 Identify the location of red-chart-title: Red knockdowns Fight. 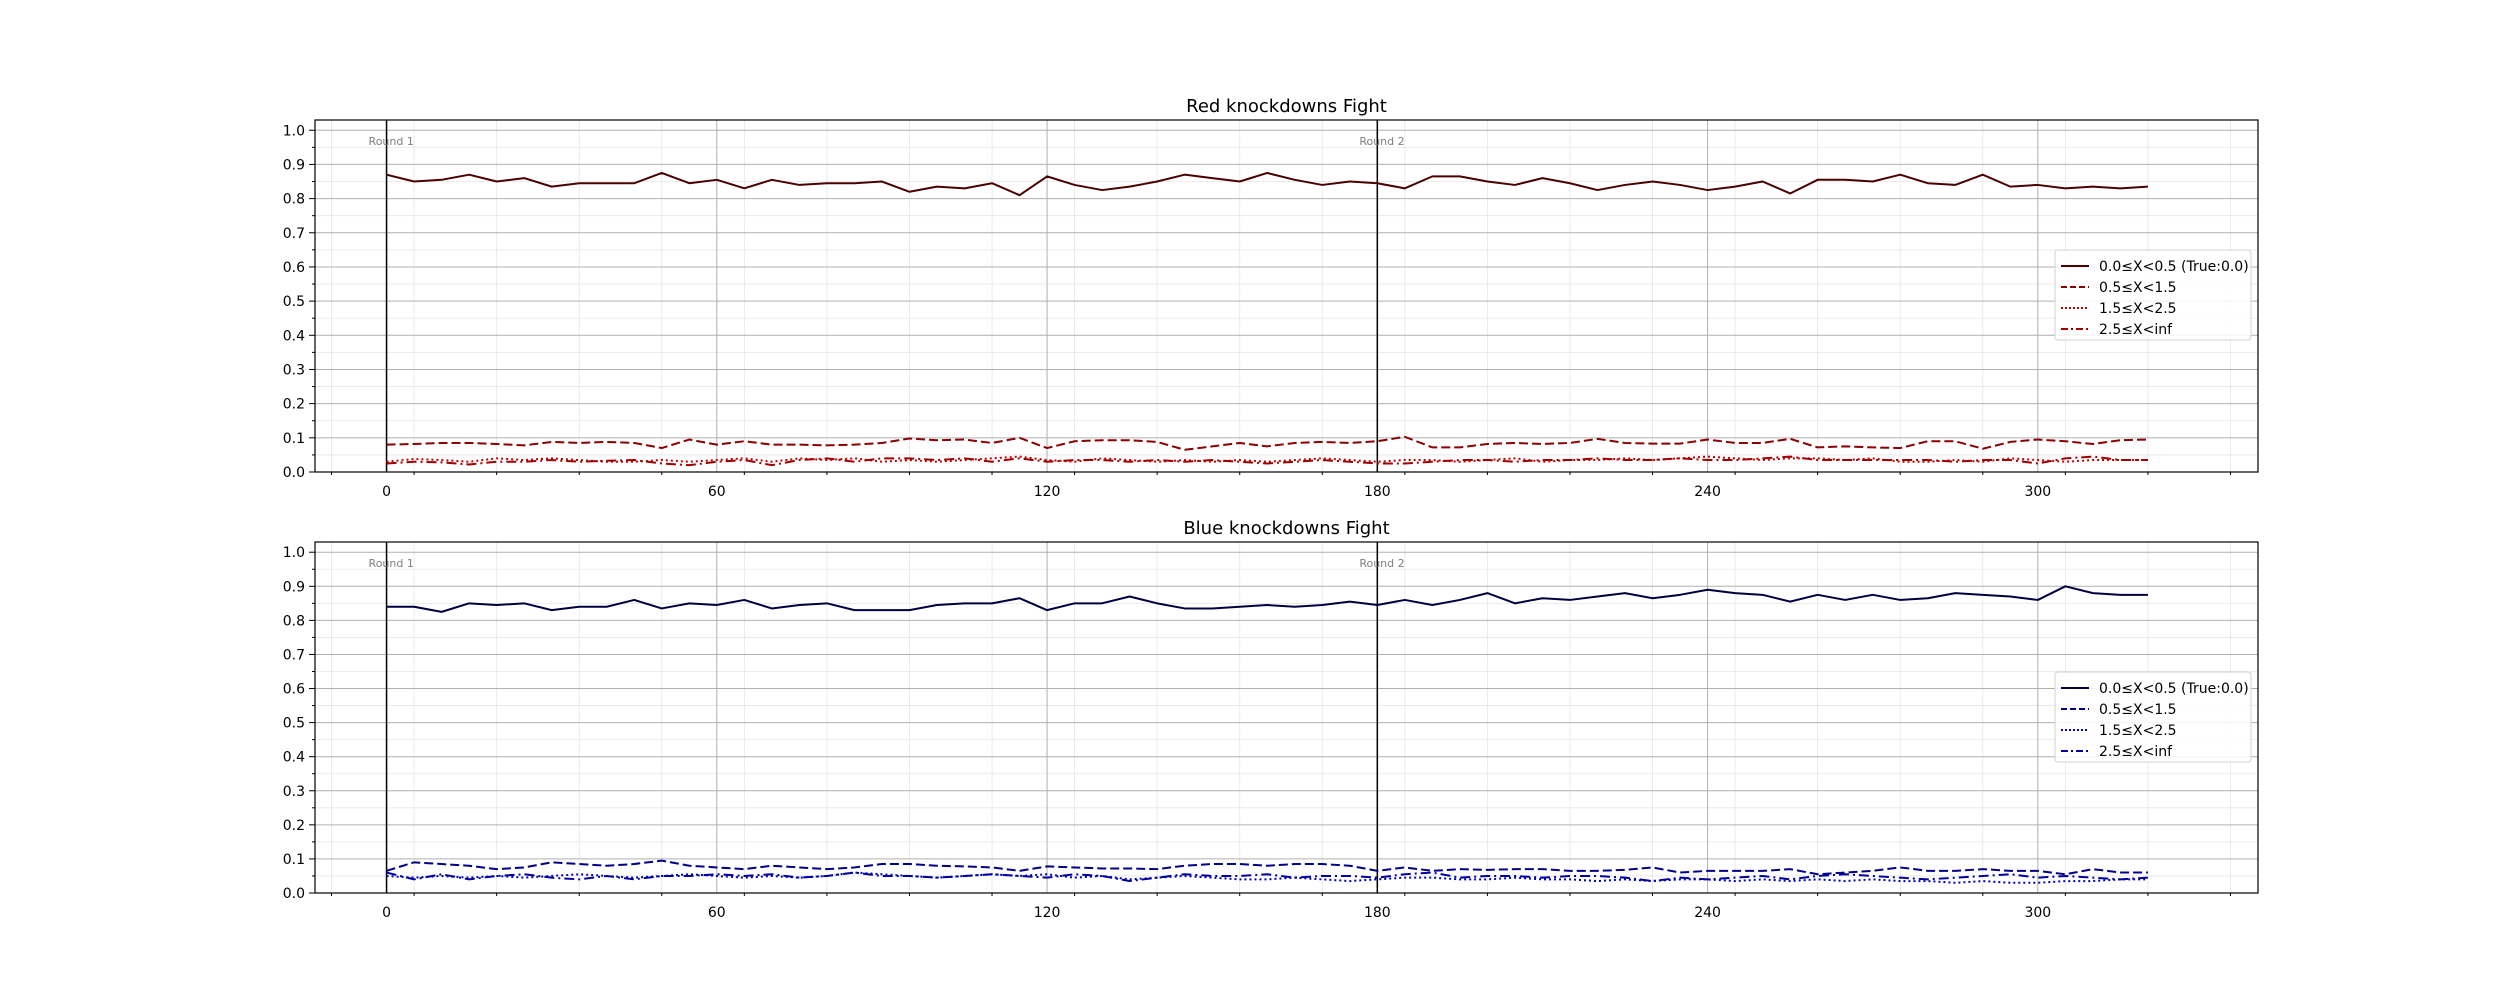
(1286, 106).